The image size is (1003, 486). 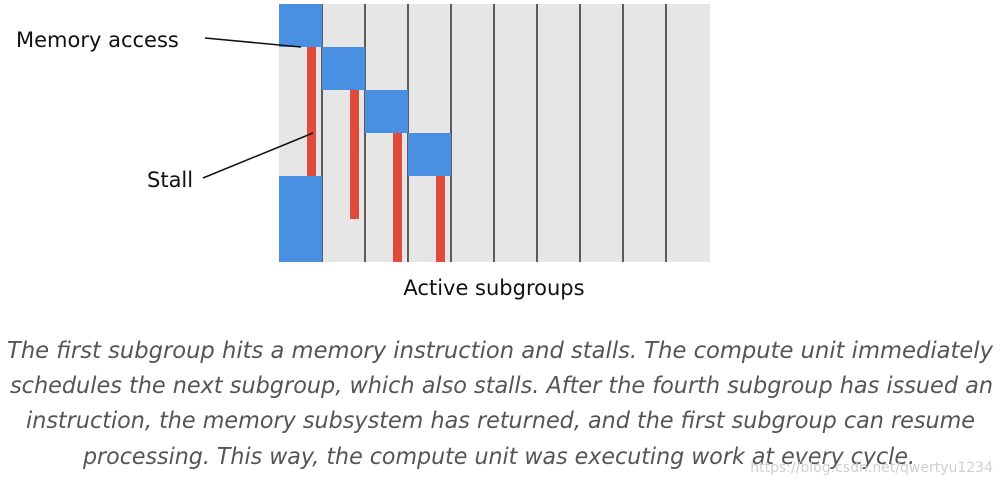 What do you see at coordinates (871, 468) in the screenshot?
I see `watermark: https://blog.csdn.net/qwertyu1234` at bounding box center [871, 468].